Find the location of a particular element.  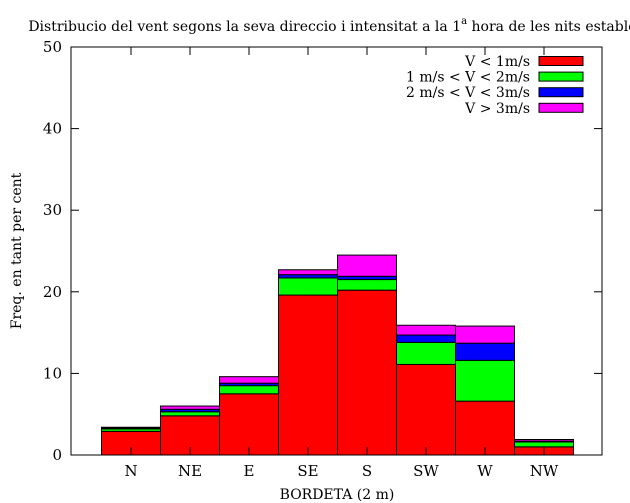

legend-label: V > 3m/s is located at coordinates (497, 109).